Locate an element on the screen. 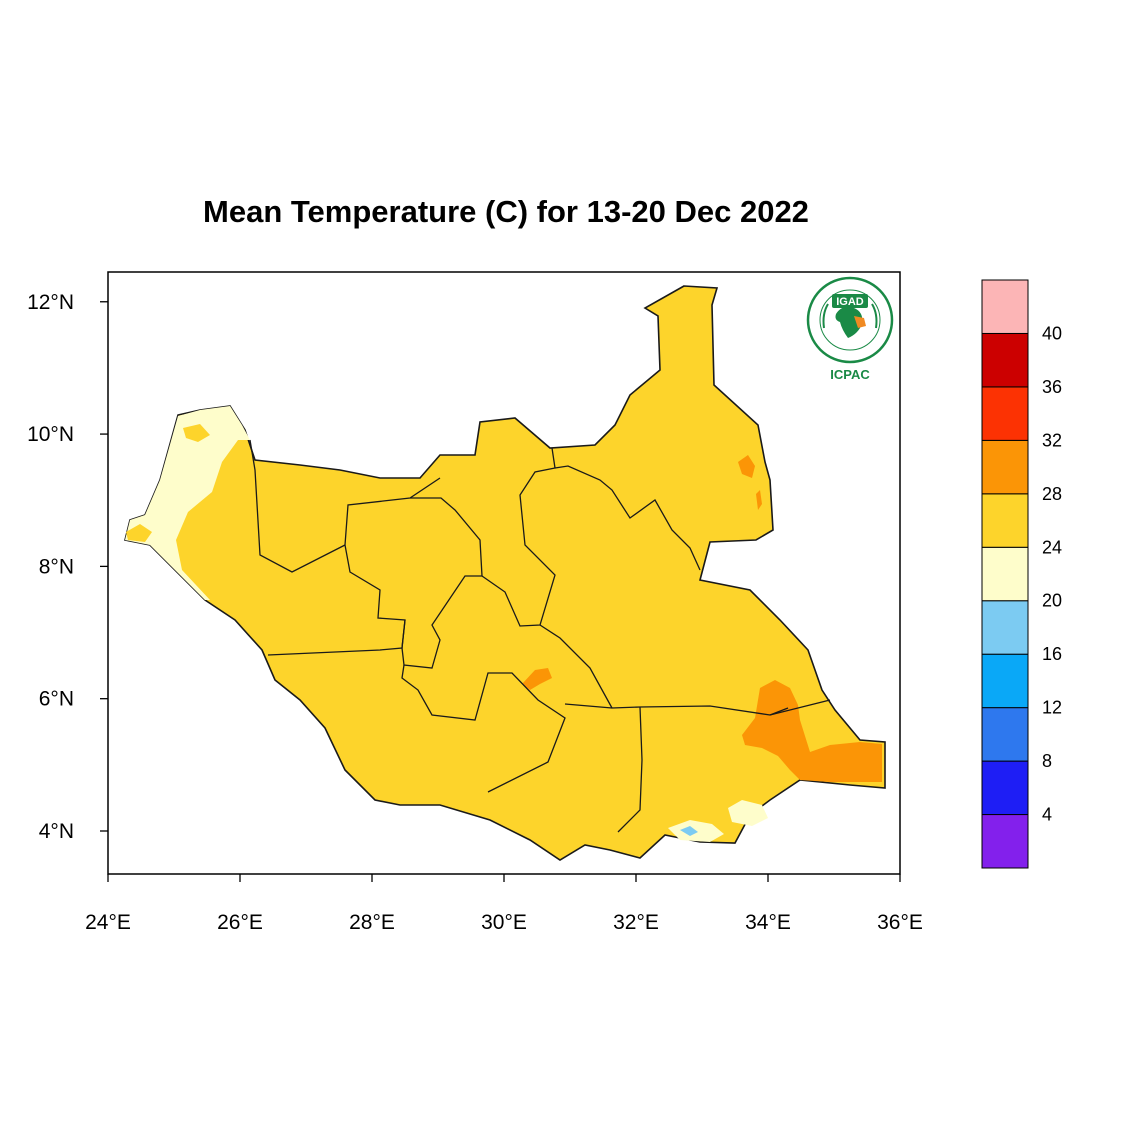  colorbar-label: 36 is located at coordinates (1052, 387).